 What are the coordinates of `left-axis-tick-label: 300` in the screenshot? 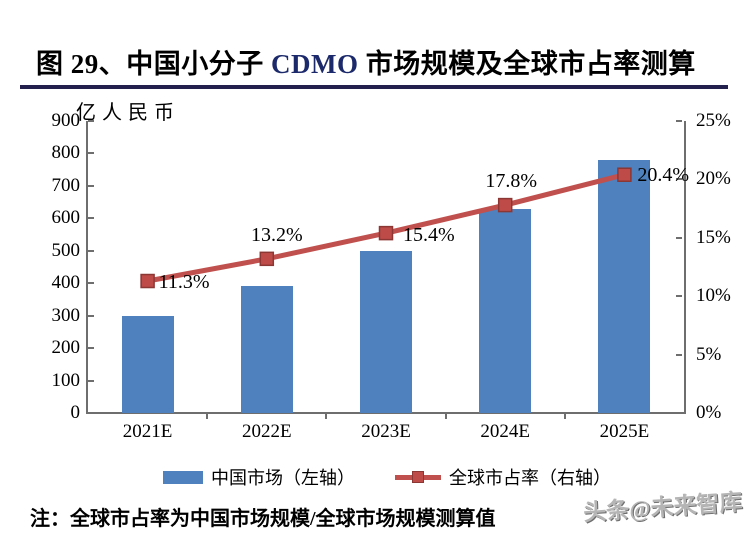 It's located at (66, 315).